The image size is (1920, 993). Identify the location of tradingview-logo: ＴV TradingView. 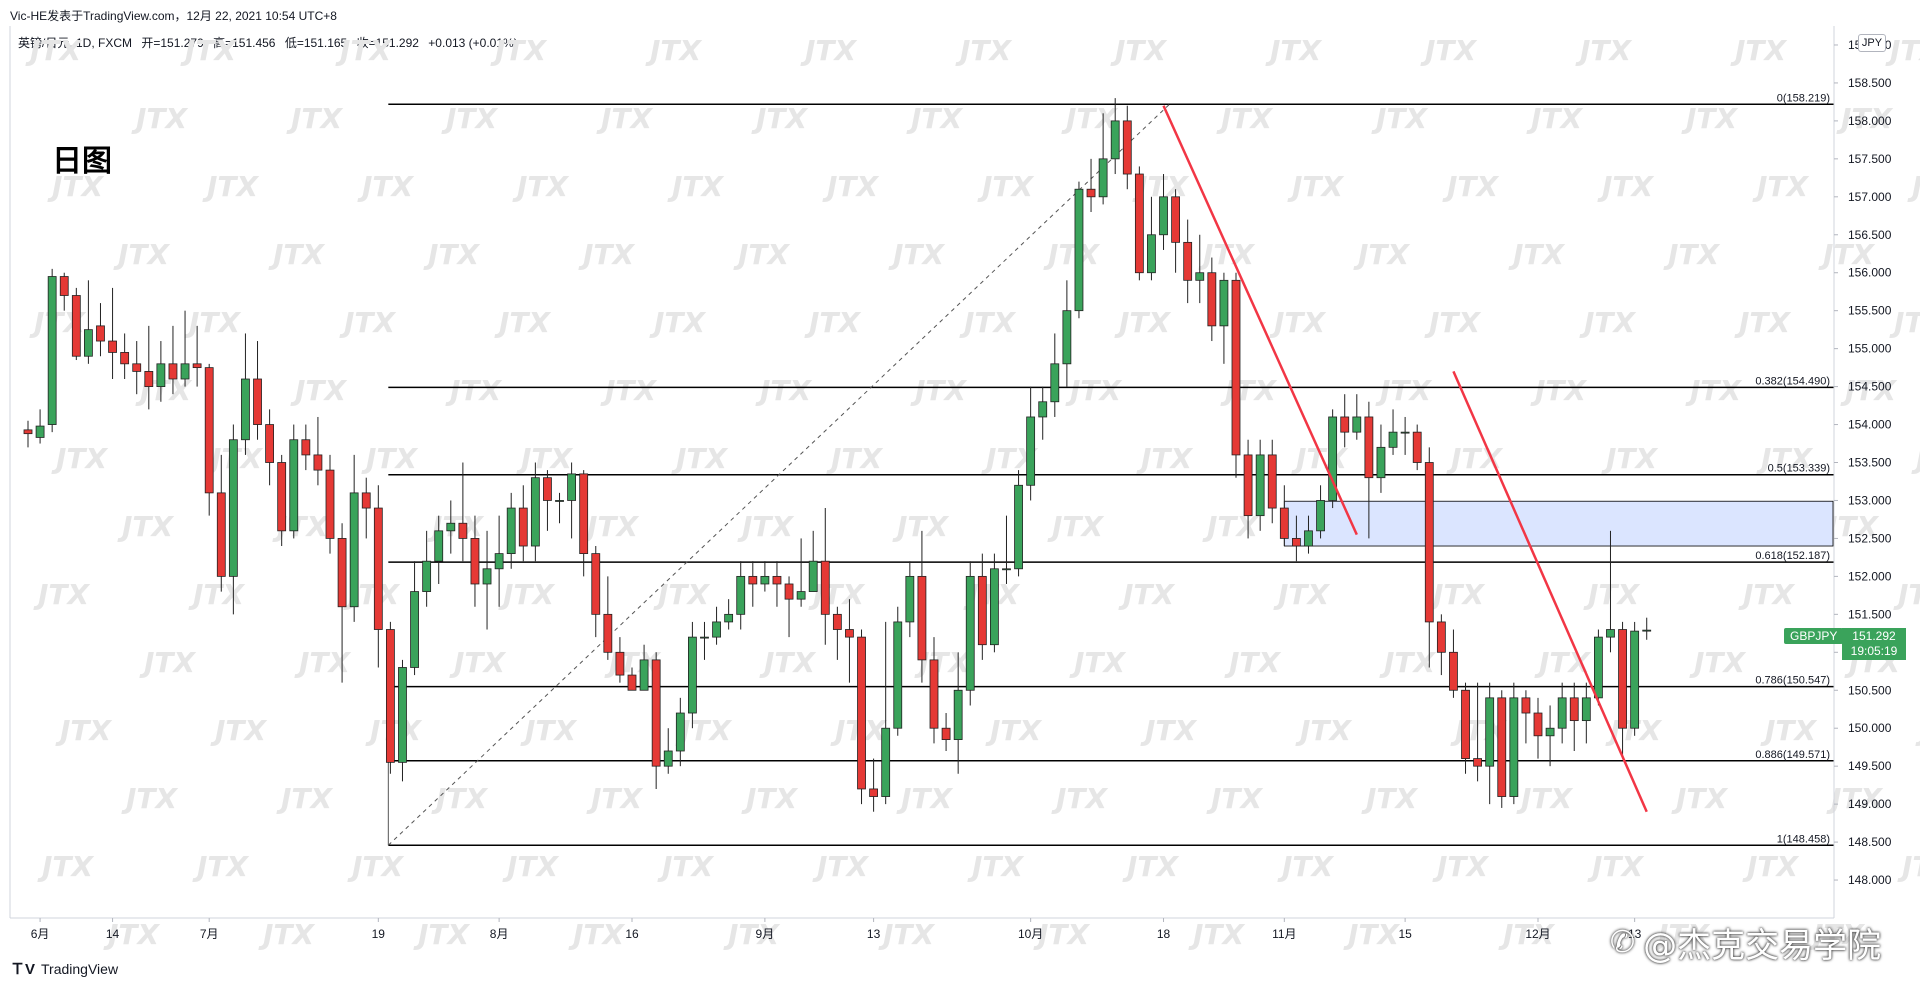
(64, 968).